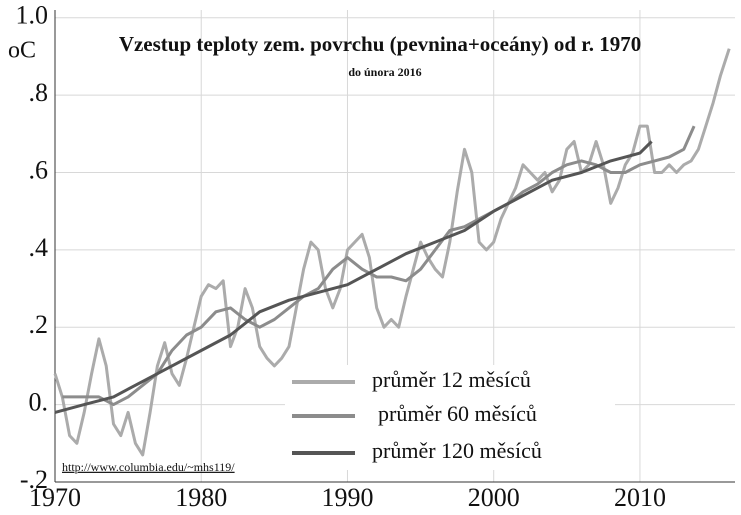 The width and height of the screenshot is (741, 515). Describe the element at coordinates (201, 497) in the screenshot. I see `x-tick-label: 1980` at that location.